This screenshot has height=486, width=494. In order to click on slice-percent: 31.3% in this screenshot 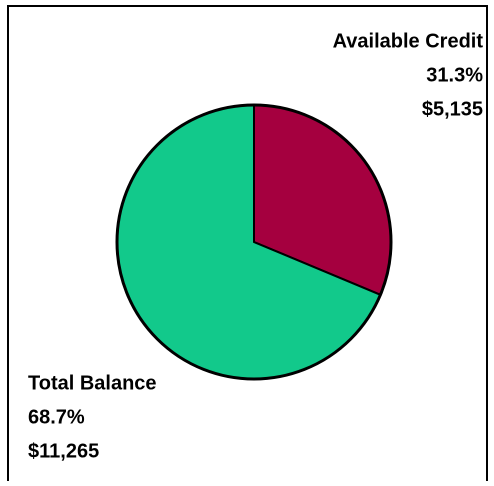, I will do `click(454, 75)`.